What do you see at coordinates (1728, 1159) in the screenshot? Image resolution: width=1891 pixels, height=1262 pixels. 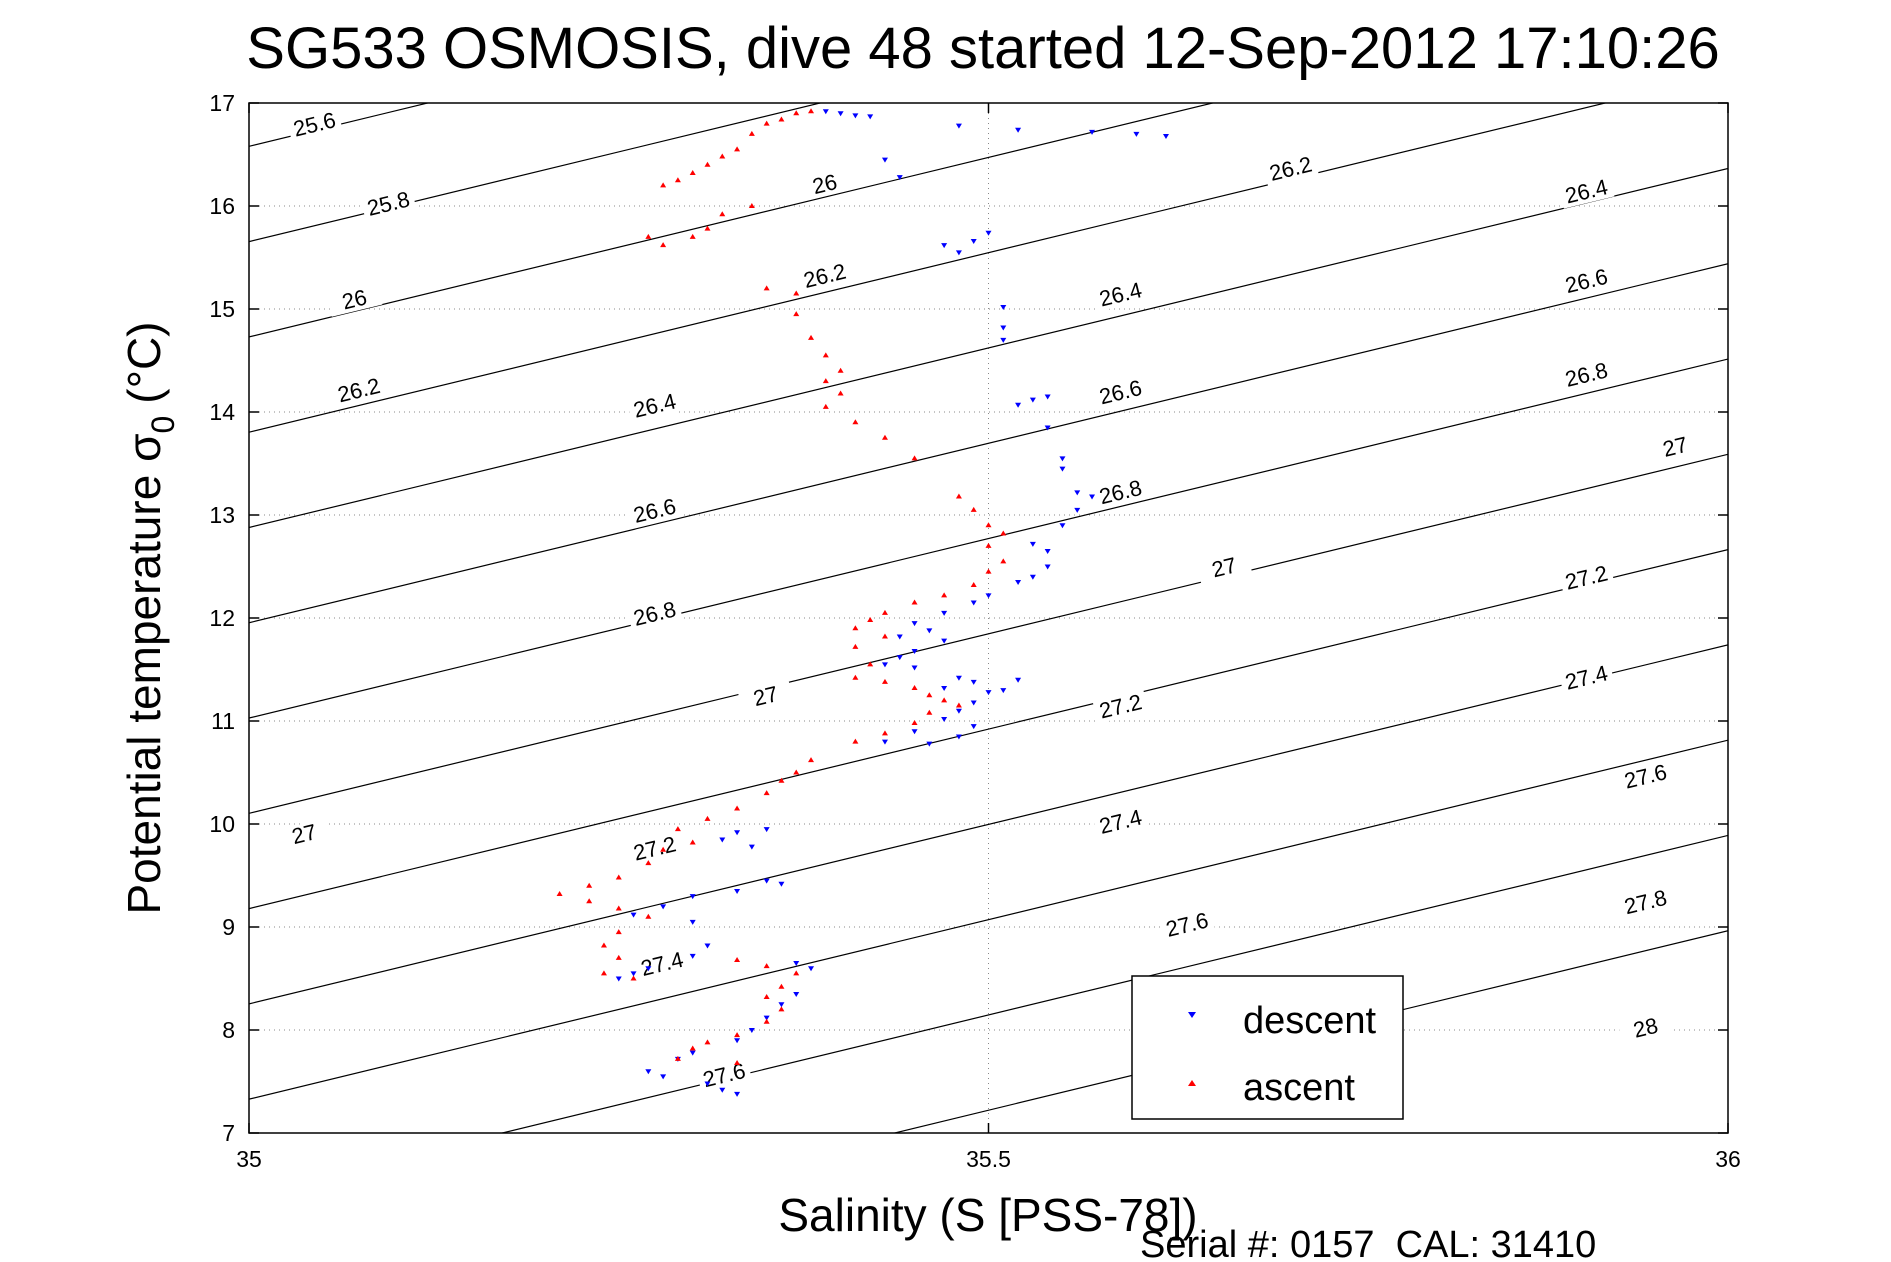 I see `x-tick-label: 36` at bounding box center [1728, 1159].